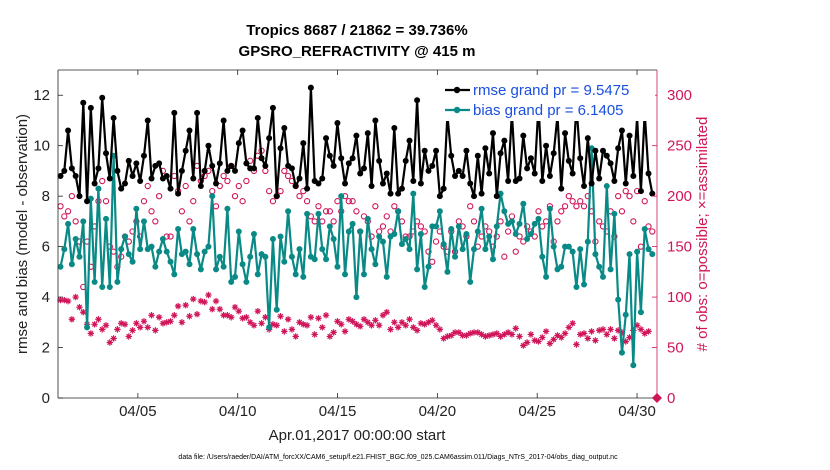  I want to click on x-tick-label: 04/10, so click(238, 411).